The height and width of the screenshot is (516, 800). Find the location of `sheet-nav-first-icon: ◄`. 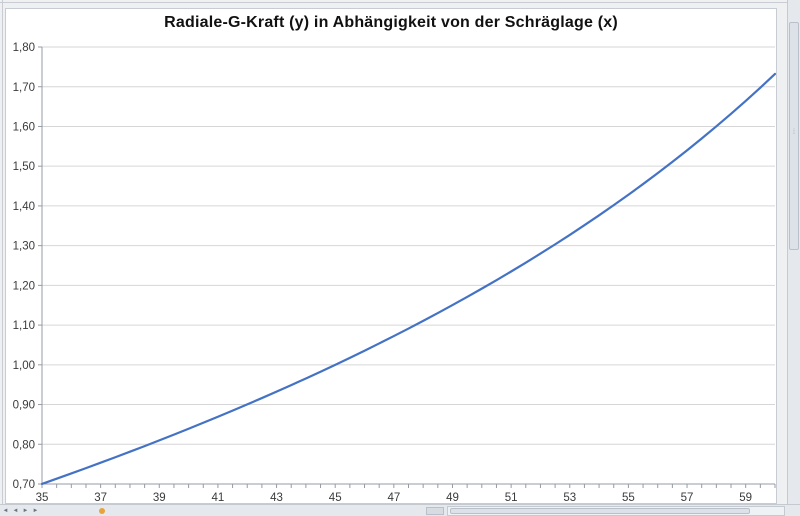

sheet-nav-first-icon: ◄ is located at coordinates (5, 511).